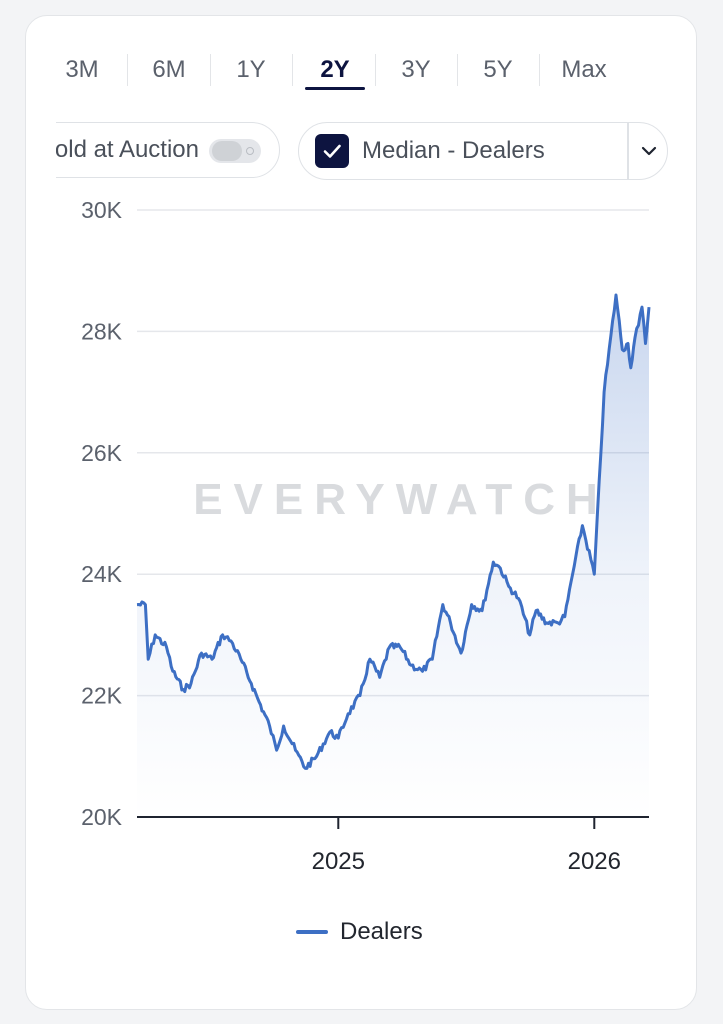 This screenshot has height=1024, width=723. What do you see at coordinates (250, 151) in the screenshot?
I see `toggle-off-icon` at bounding box center [250, 151].